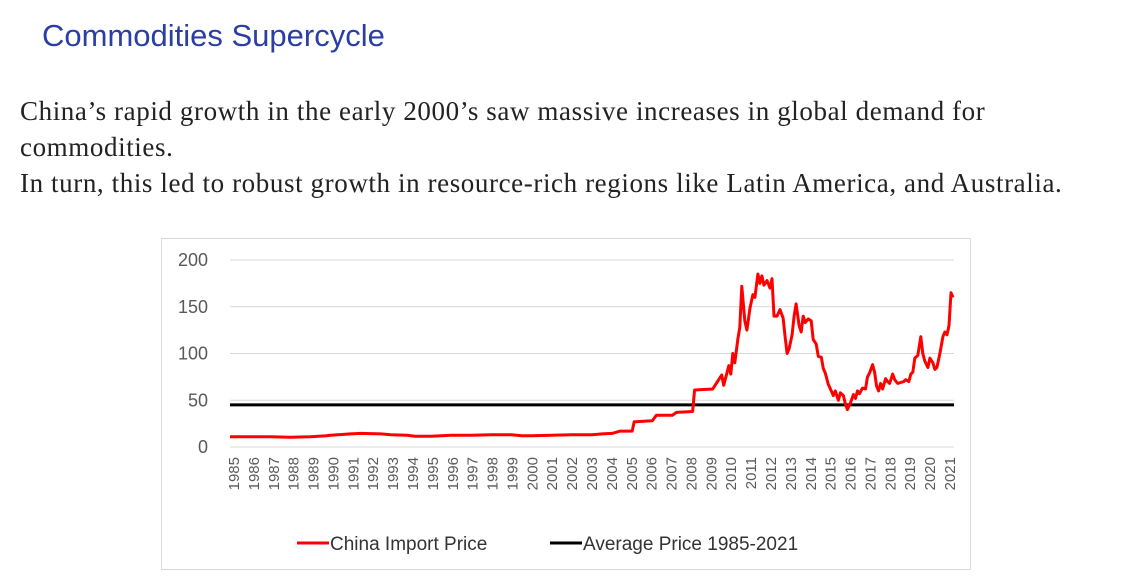  I want to click on y-tick-label: 200, so click(193, 260).